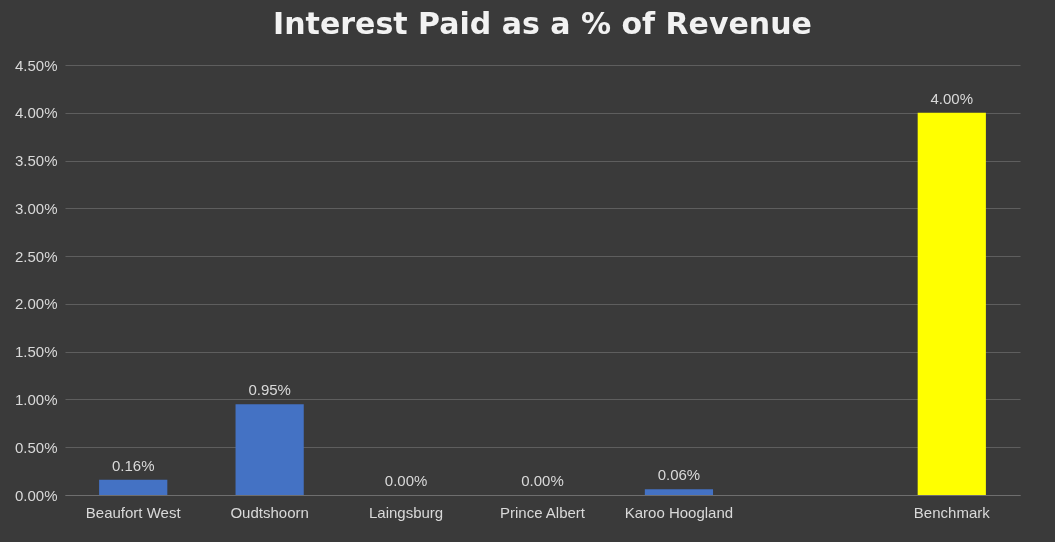 The width and height of the screenshot is (1055, 542). Describe the element at coordinates (679, 475) in the screenshot. I see `data-label: 0.06%` at that location.